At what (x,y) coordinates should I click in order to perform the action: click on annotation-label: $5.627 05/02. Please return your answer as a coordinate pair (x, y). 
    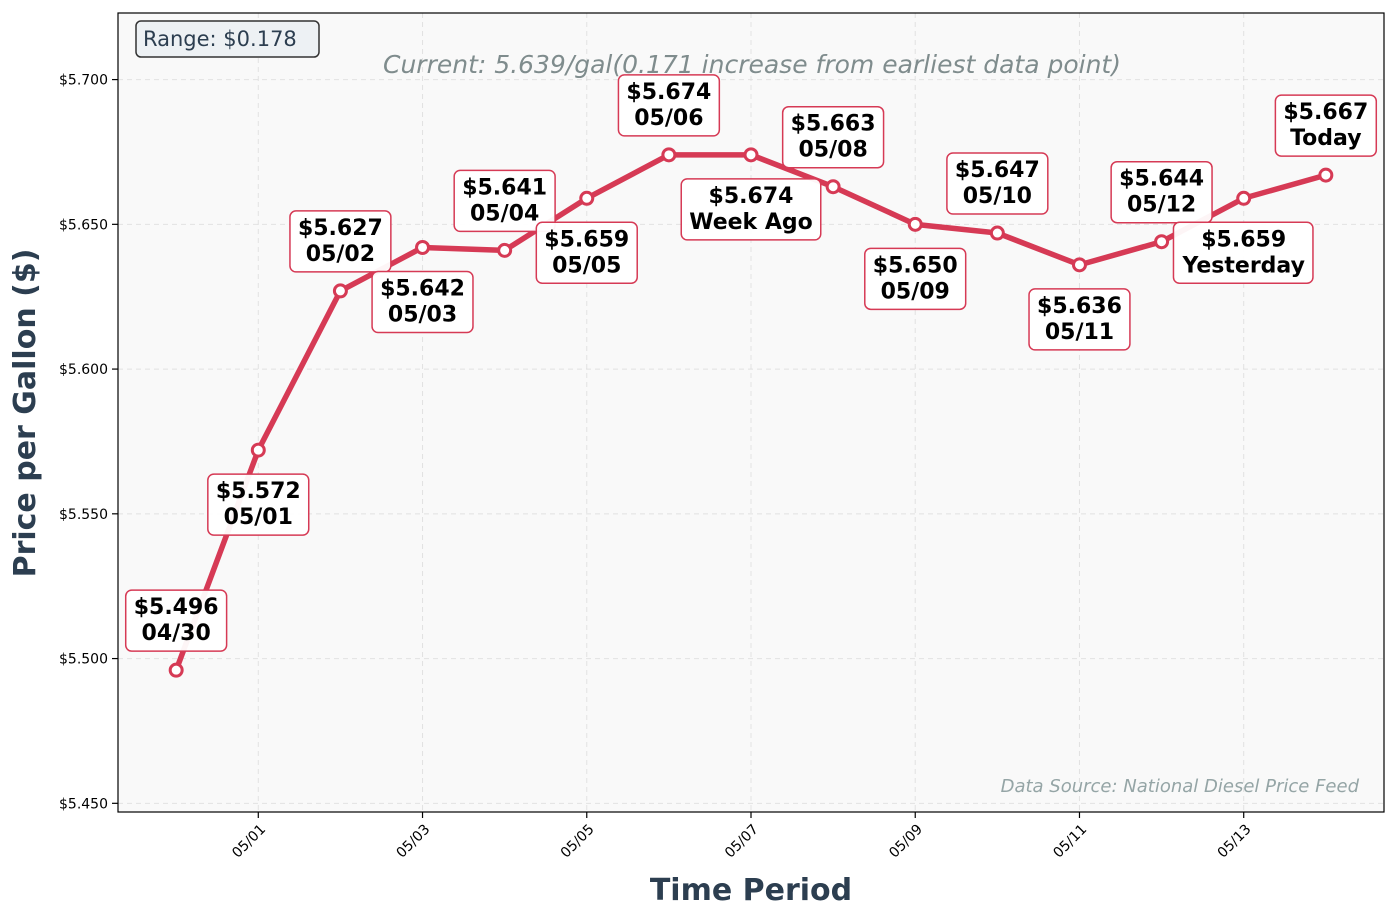
    Looking at the image, I should click on (340, 241).